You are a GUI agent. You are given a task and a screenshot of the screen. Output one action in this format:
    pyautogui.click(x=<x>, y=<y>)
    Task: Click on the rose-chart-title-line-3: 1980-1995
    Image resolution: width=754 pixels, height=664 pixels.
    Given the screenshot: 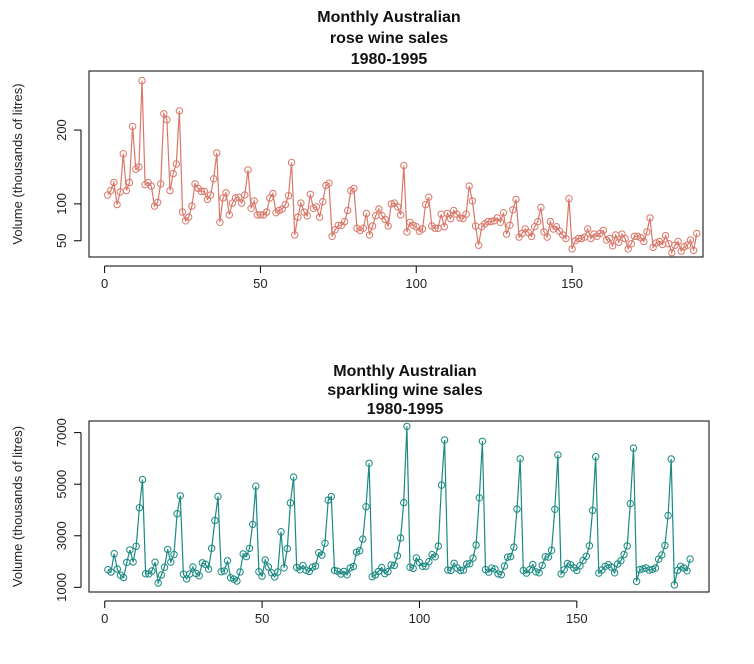 What is the action you would take?
    pyautogui.click(x=389, y=59)
    